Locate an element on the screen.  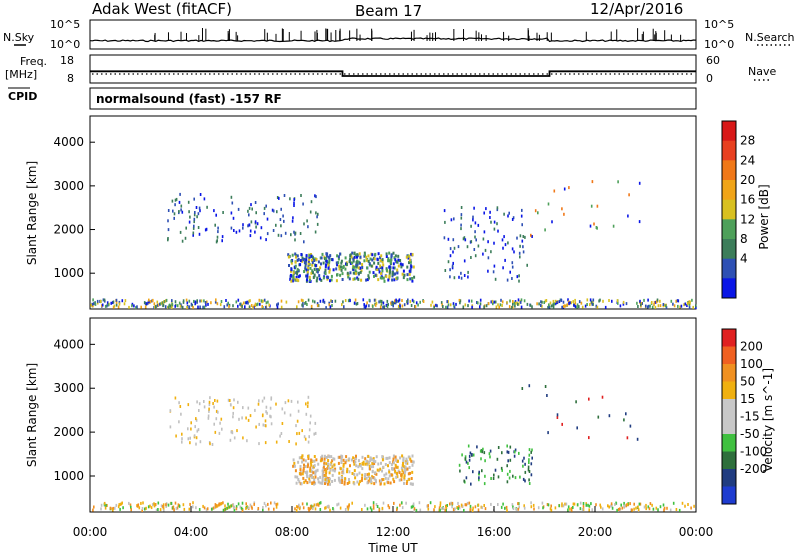
velocity-colorbar-segment is located at coordinates (729, 373).